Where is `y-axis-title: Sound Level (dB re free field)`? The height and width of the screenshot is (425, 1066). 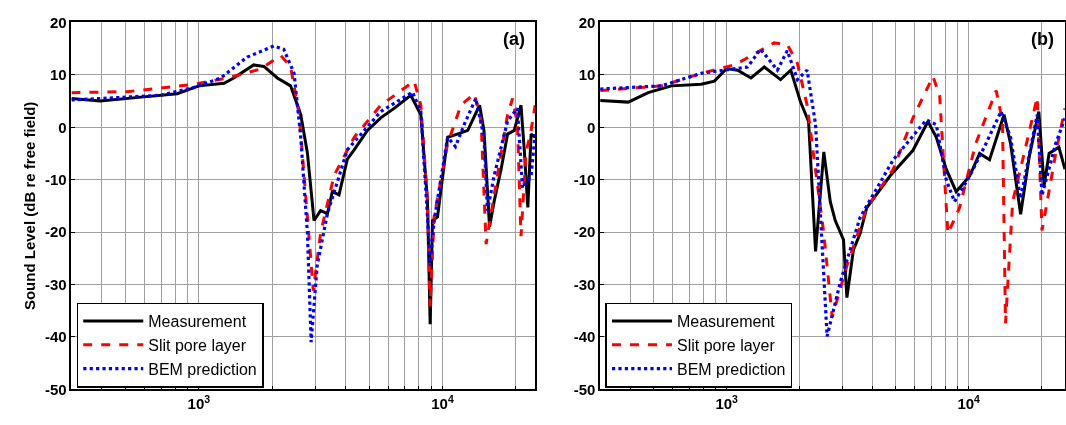
y-axis-title: Sound Level (dB re free field) is located at coordinates (29, 206).